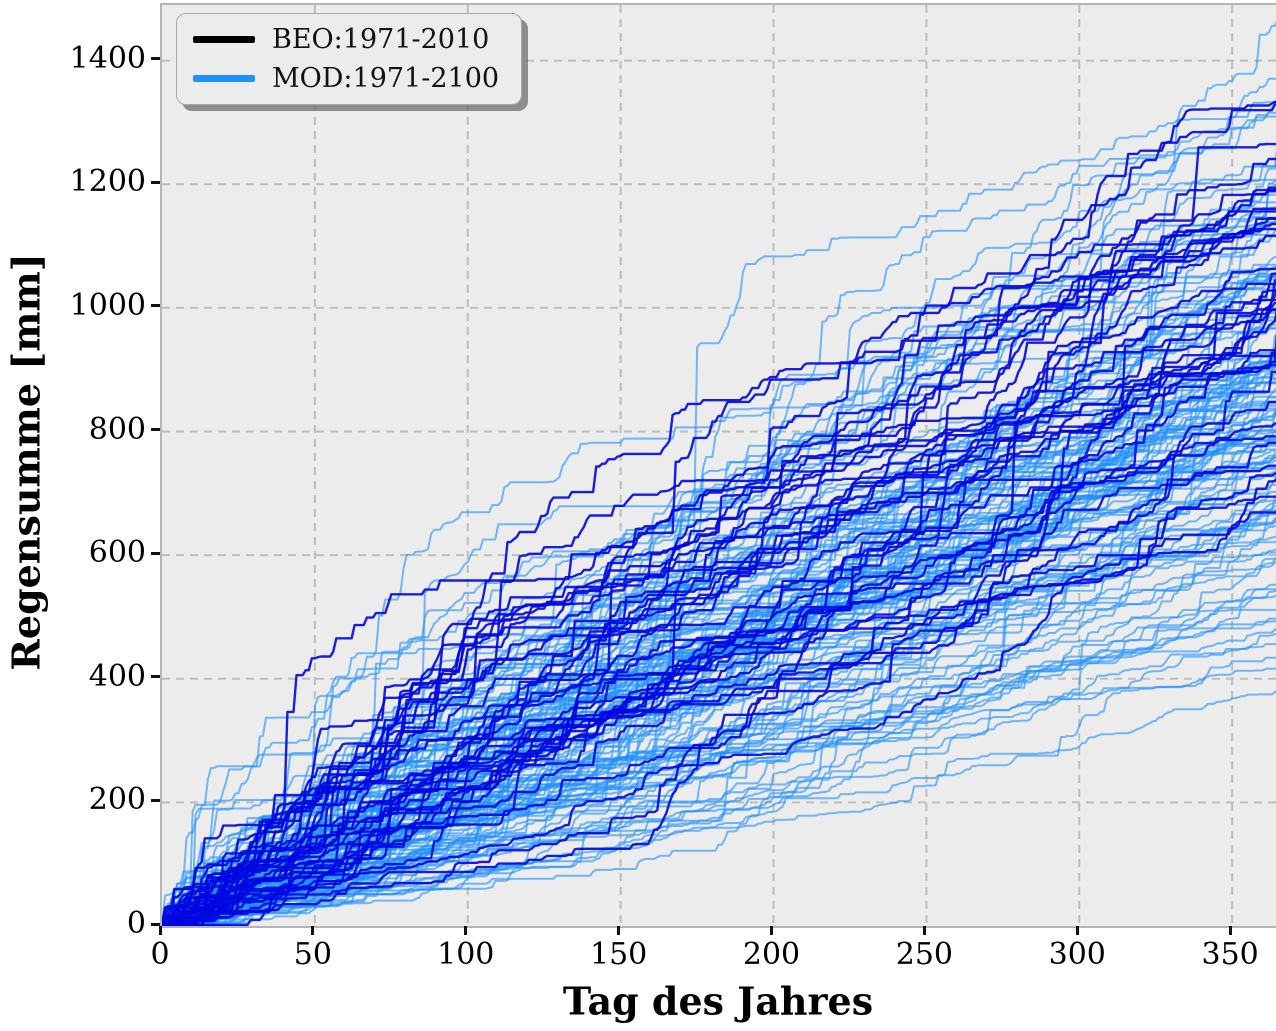  What do you see at coordinates (136, 923) in the screenshot?
I see `y-tick-label: 0` at bounding box center [136, 923].